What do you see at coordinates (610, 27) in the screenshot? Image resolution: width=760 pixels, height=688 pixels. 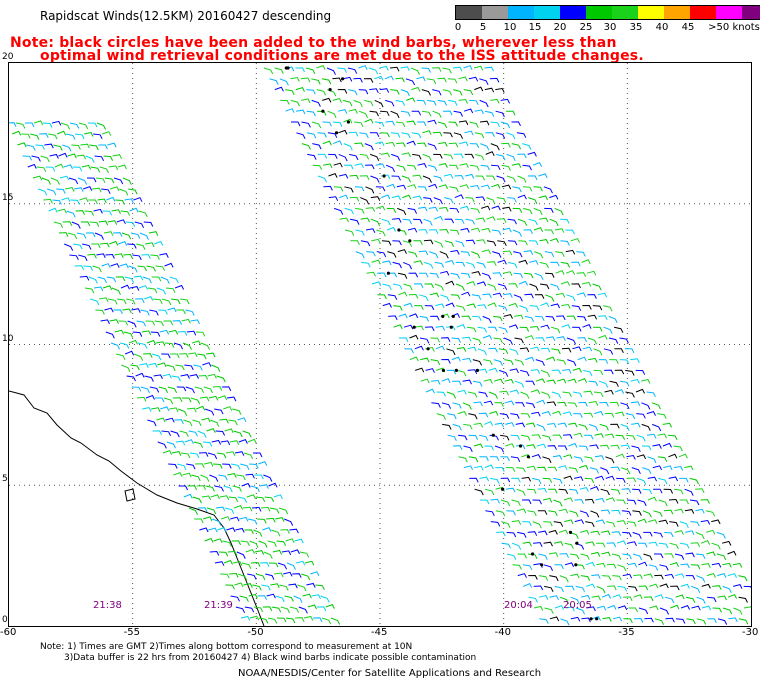 I see `colorbar-label: 30` at bounding box center [610, 27].